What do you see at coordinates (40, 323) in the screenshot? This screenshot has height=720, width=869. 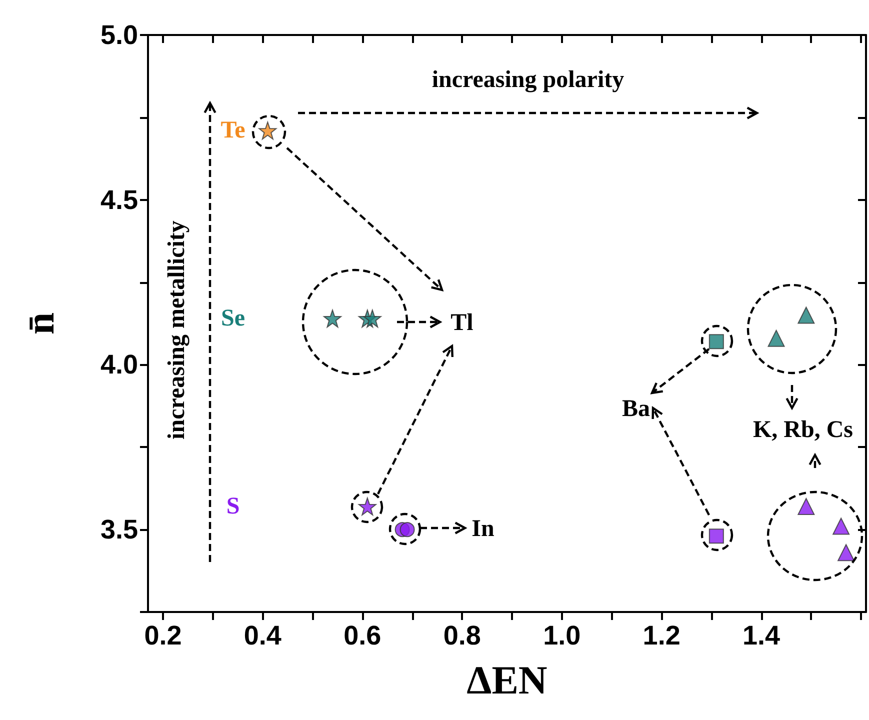 I see `y-axis-title: n̄` at bounding box center [40, 323].